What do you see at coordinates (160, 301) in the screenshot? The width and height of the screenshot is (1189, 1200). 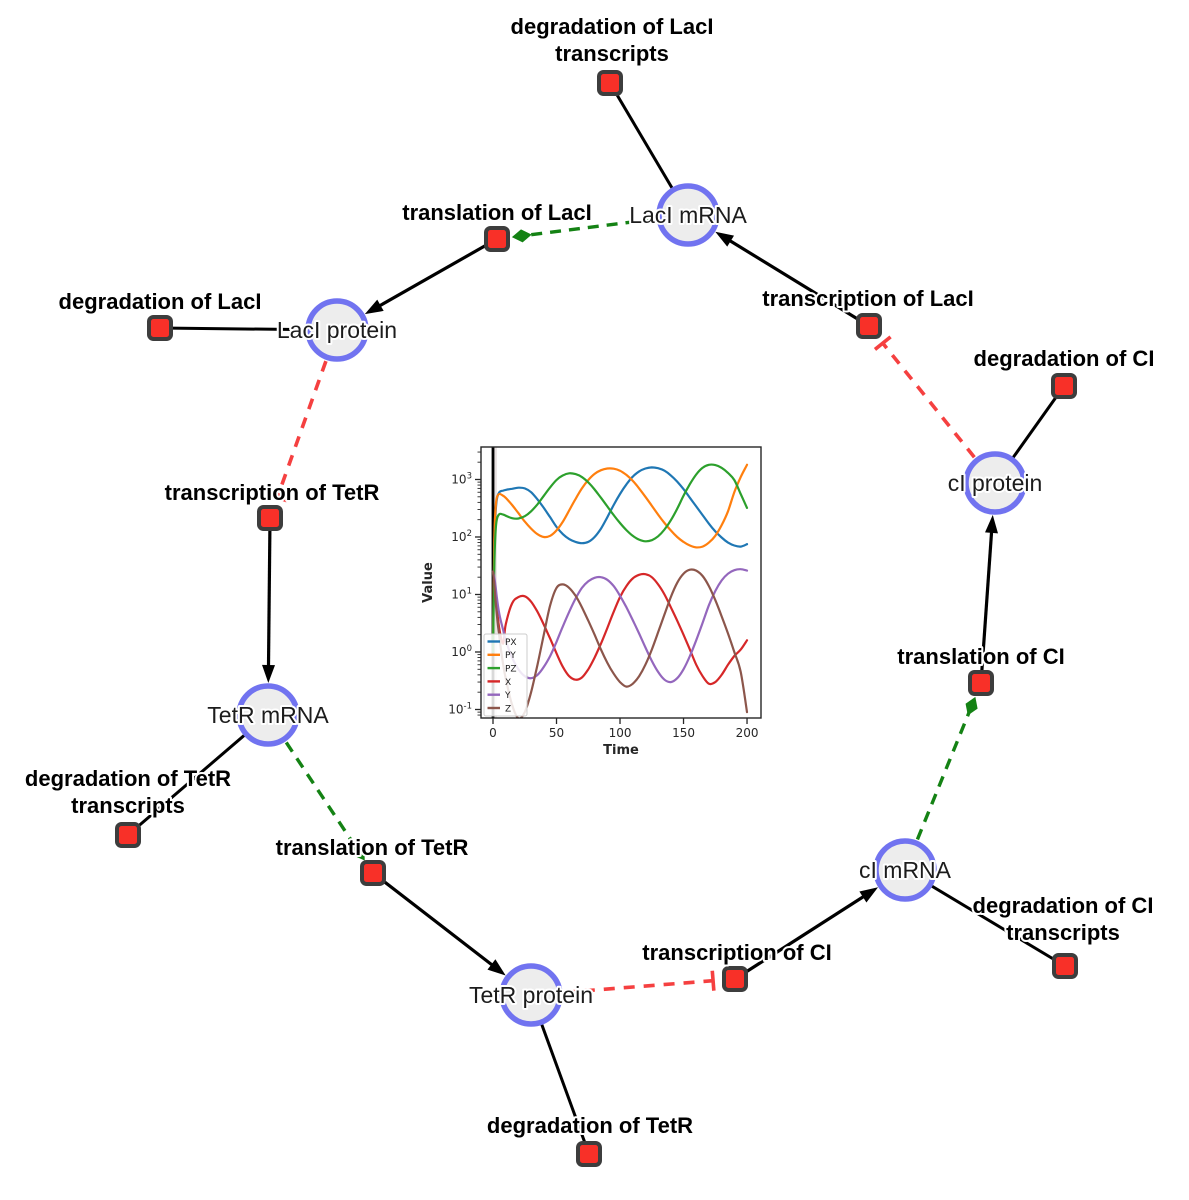 I see `deg-laci-label: degradation of LacI` at bounding box center [160, 301].